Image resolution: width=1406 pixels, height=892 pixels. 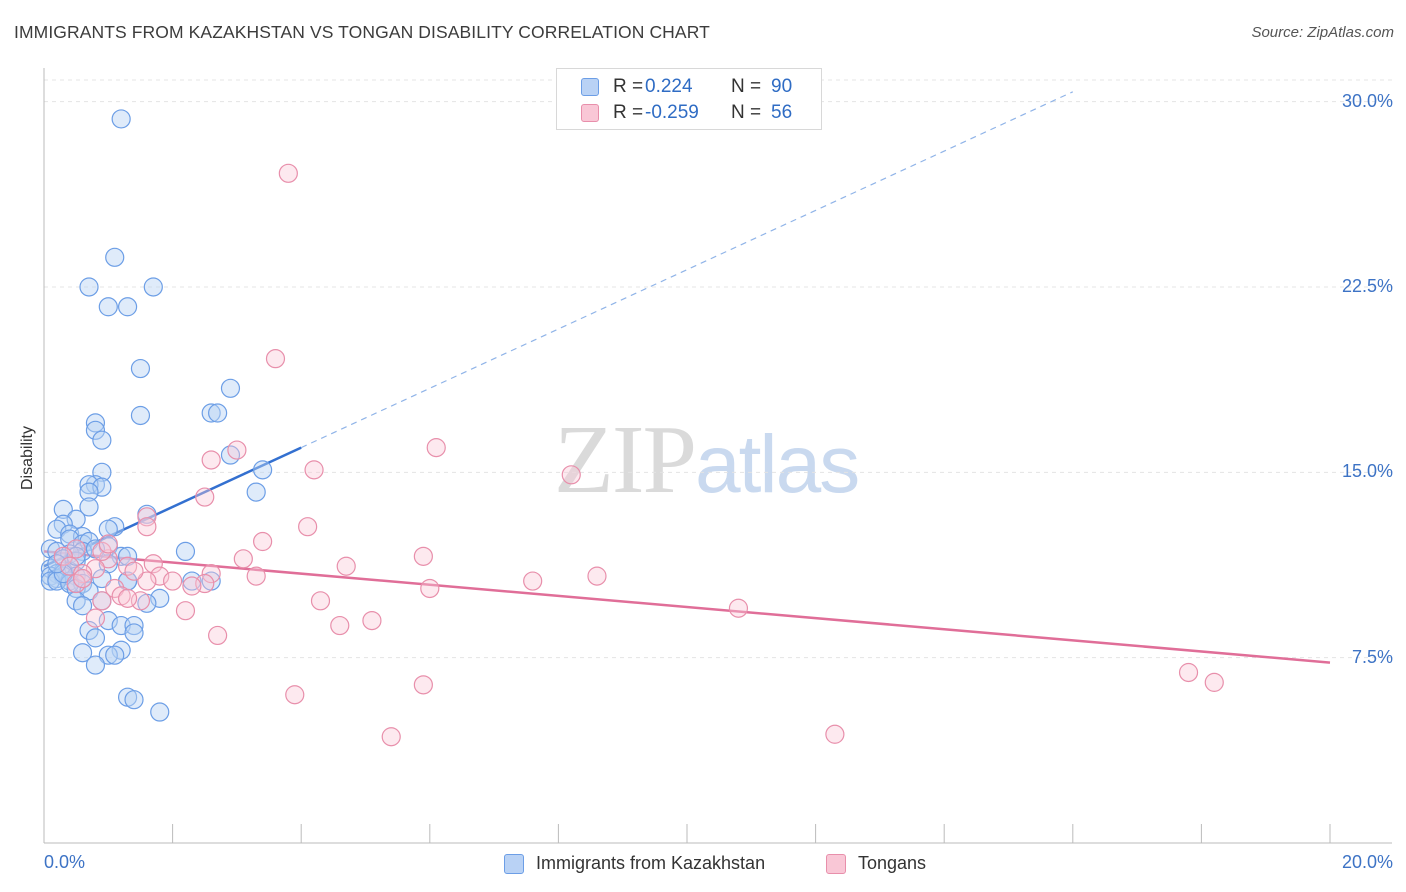 I want to click on x-tick-label-max: 20.0%, so click(x=1367, y=862).